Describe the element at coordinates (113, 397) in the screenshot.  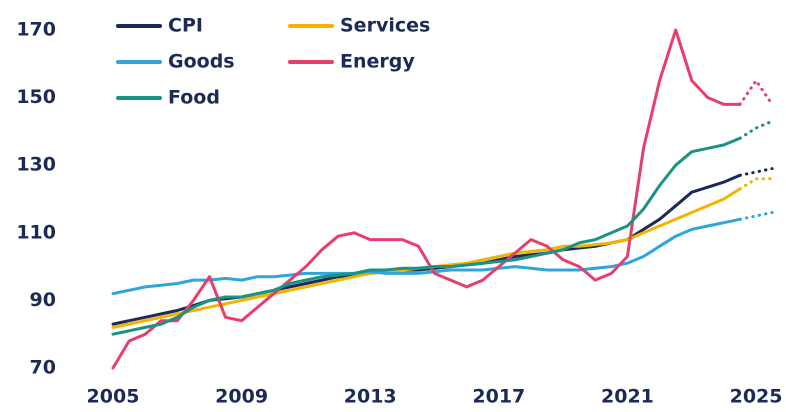
I see `x-tick-label: 2005` at that location.